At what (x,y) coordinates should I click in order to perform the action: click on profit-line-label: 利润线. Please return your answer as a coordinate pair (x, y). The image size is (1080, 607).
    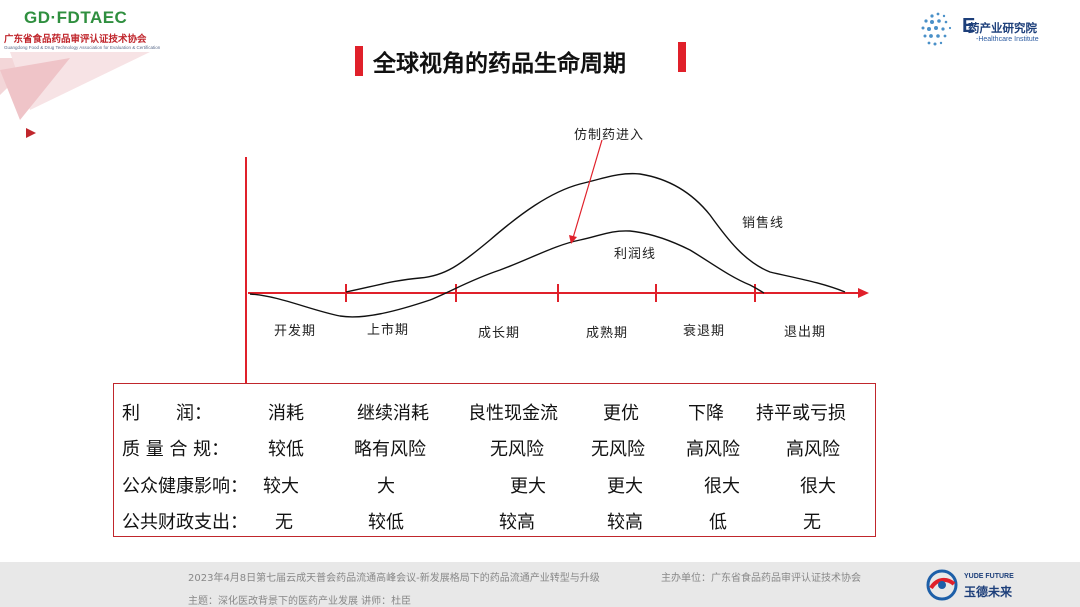
    Looking at the image, I should click on (635, 254).